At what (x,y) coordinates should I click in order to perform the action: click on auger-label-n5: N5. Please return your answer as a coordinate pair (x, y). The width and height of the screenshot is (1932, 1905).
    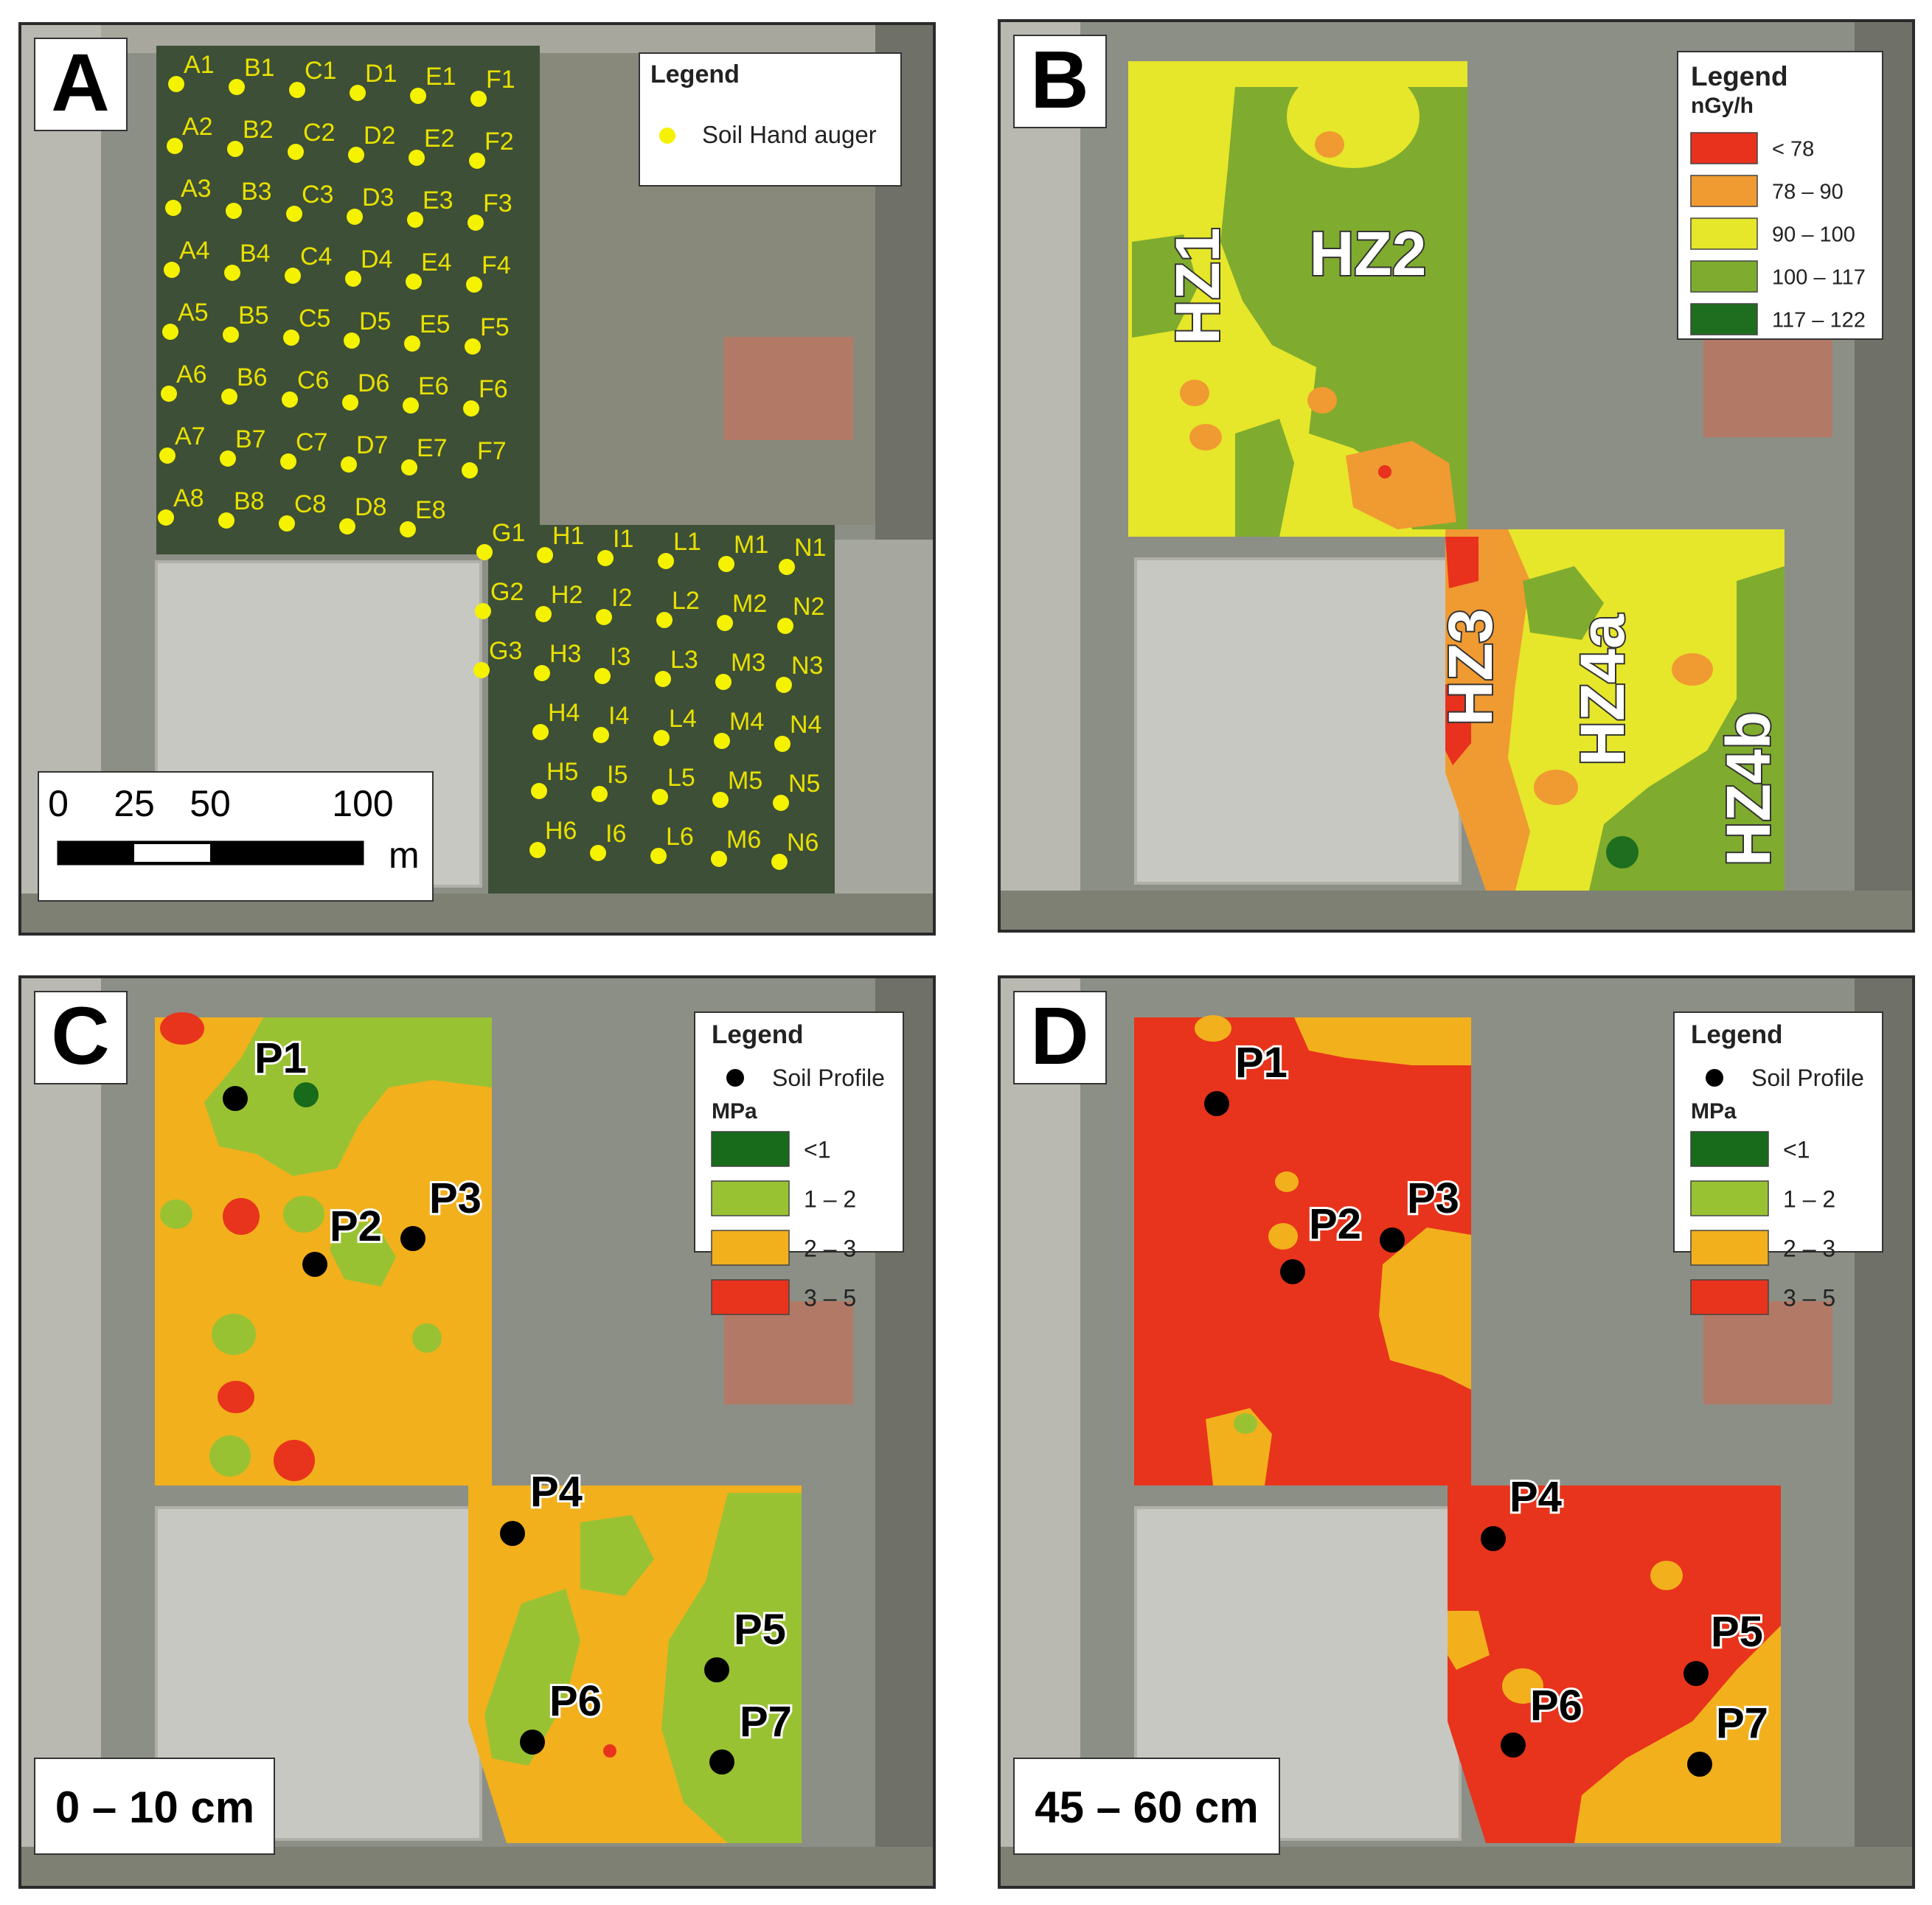
    Looking at the image, I should click on (804, 784).